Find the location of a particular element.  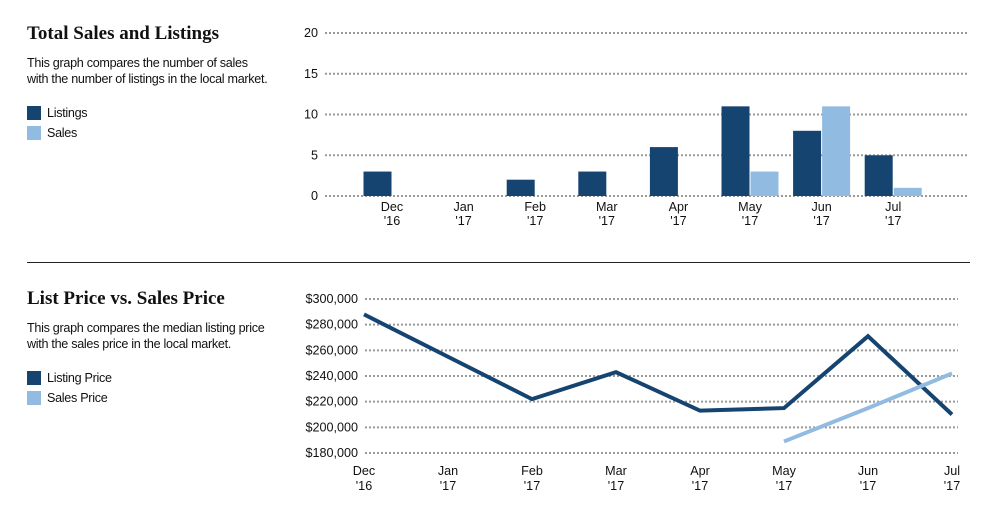

y-tick-label: $260,000 is located at coordinates (331, 350).